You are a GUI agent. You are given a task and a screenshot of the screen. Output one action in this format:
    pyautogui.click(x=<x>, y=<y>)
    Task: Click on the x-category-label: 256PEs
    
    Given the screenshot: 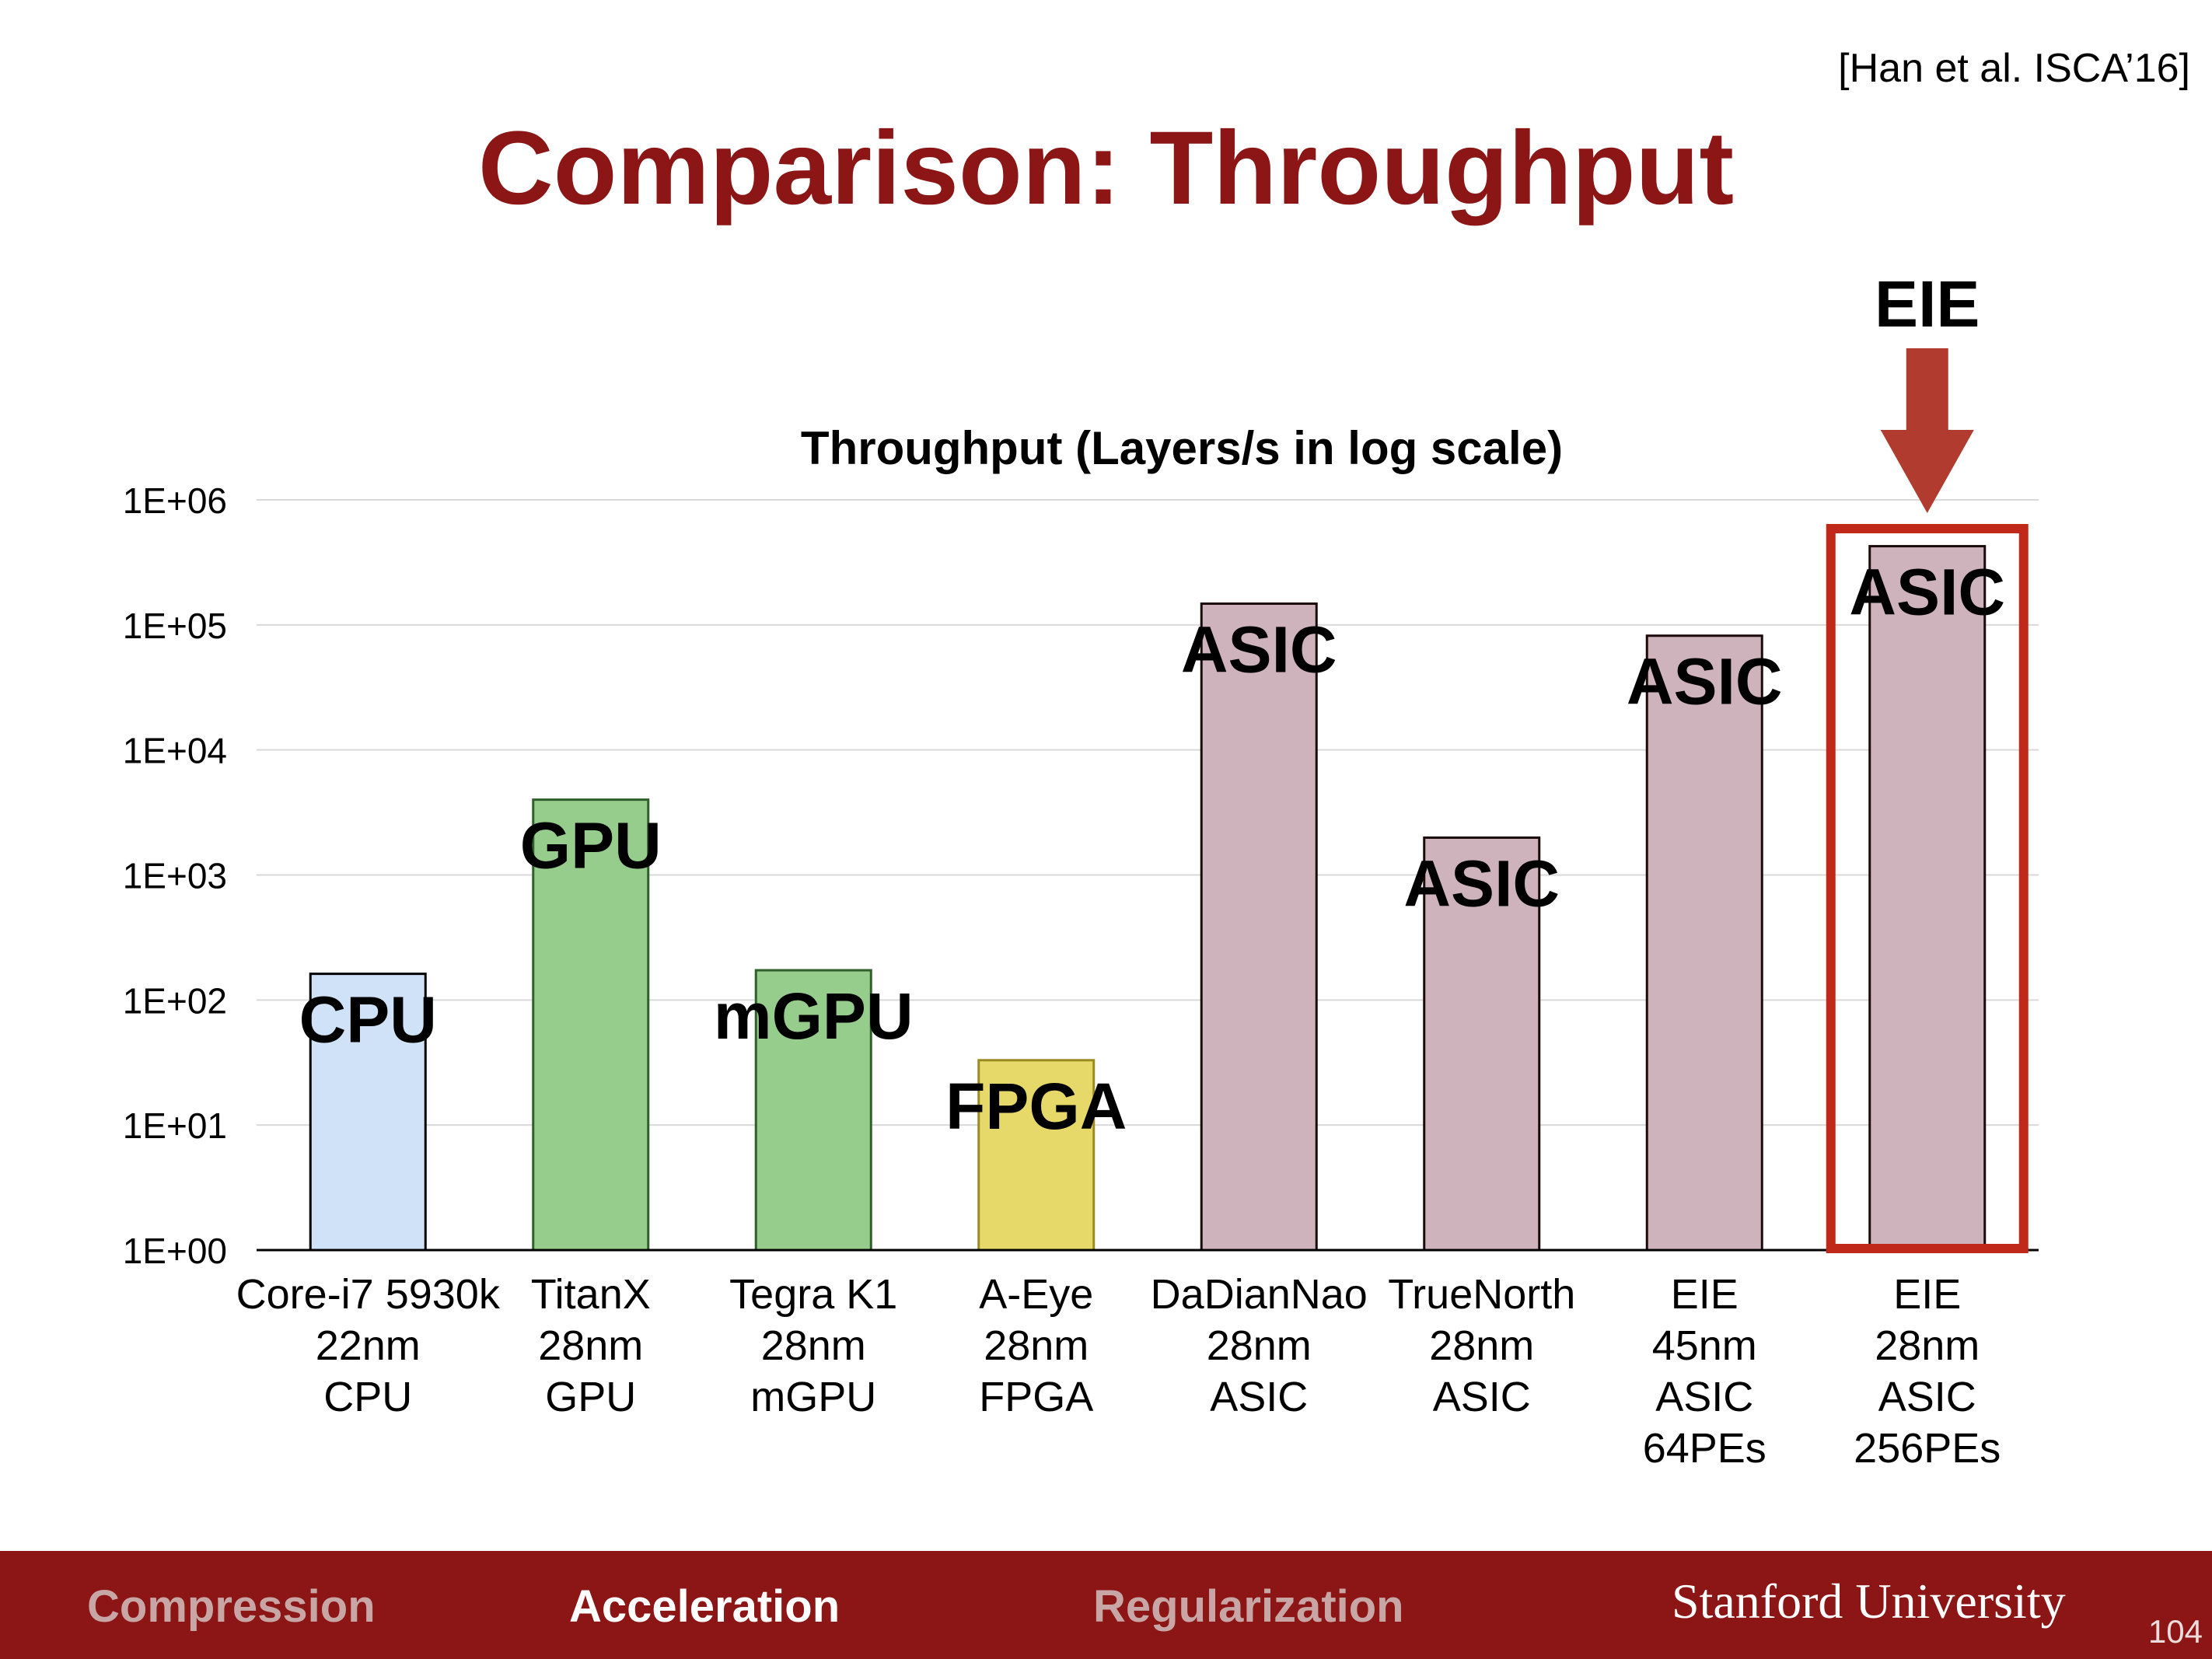 What is the action you would take?
    pyautogui.click(x=1928, y=1448)
    